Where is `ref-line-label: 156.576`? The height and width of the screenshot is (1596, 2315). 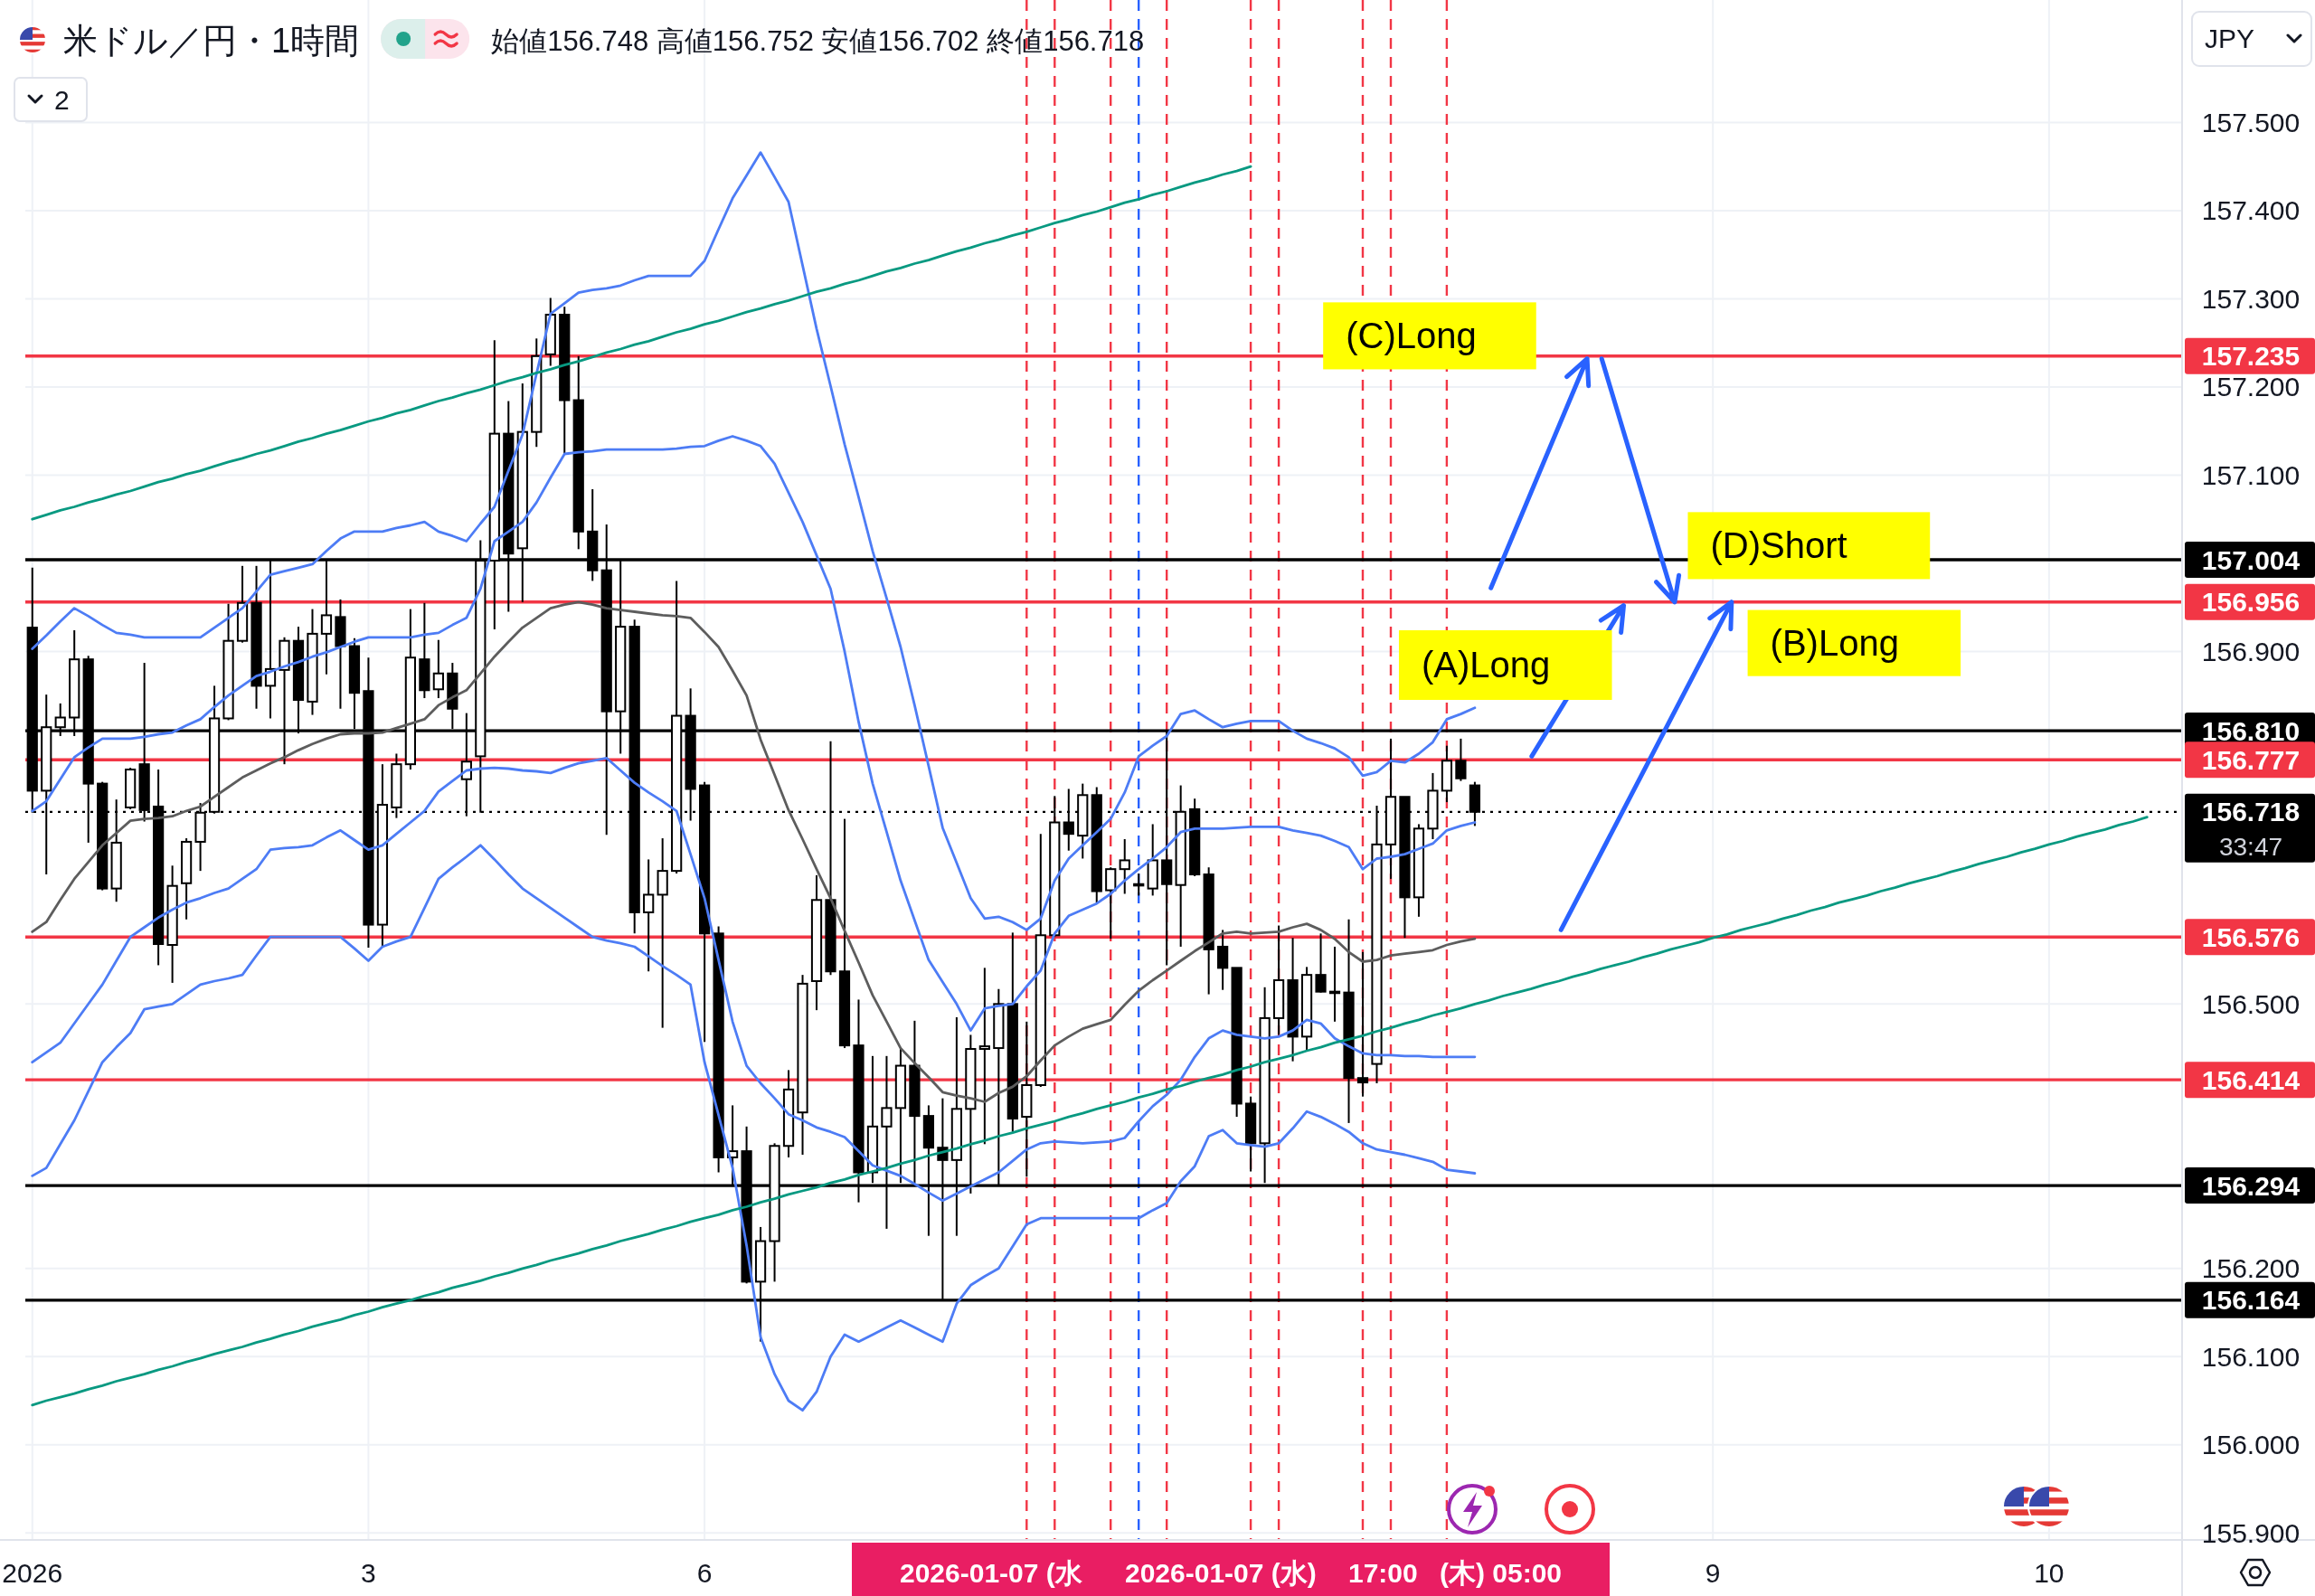 ref-line-label: 156.576 is located at coordinates (2251, 937).